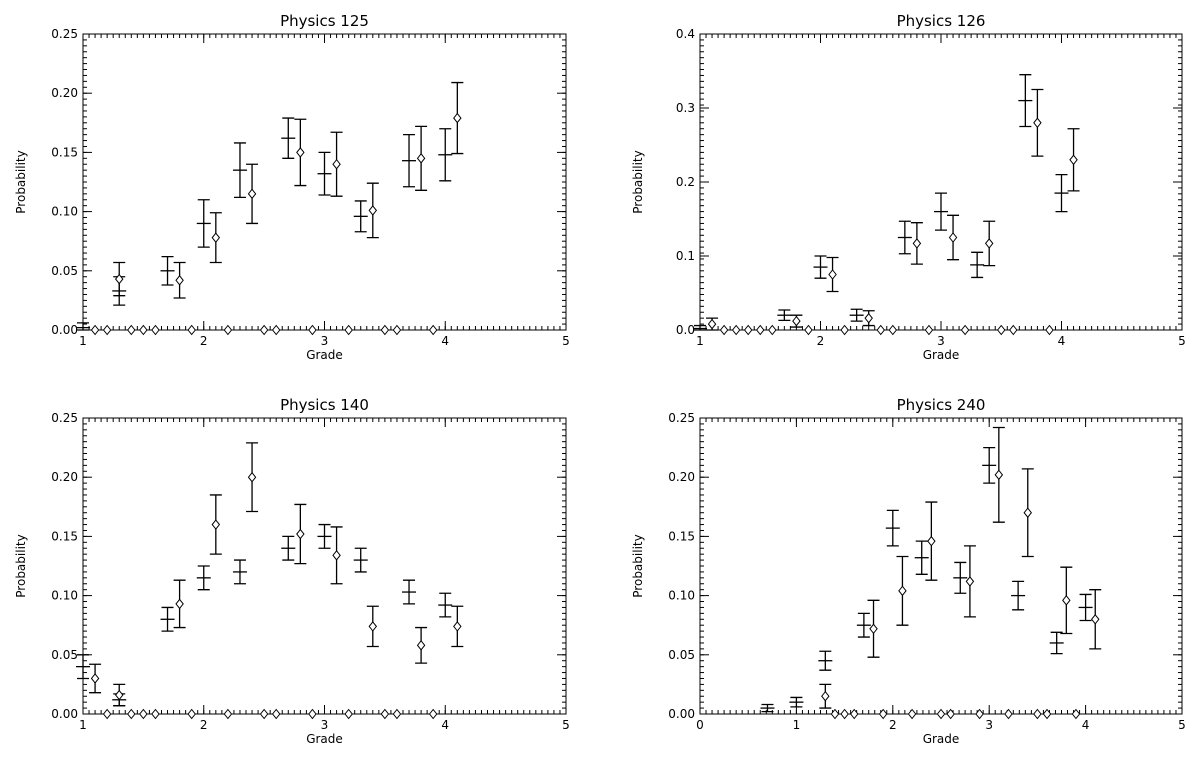 This screenshot has width=1189, height=763. Describe the element at coordinates (64, 536) in the screenshot. I see `y-tick-label: 0.15` at that location.